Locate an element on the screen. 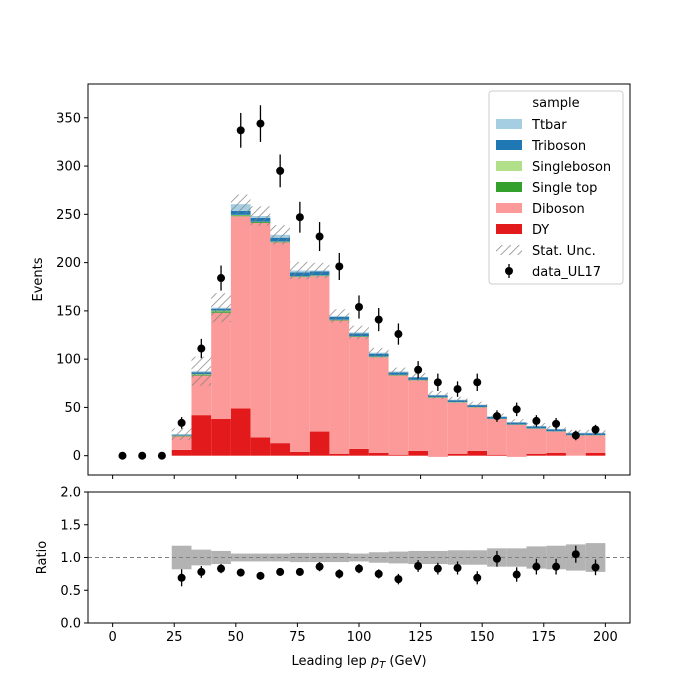 The image size is (700, 700). ratio-x-tick-label-7: 175 is located at coordinates (543, 637).